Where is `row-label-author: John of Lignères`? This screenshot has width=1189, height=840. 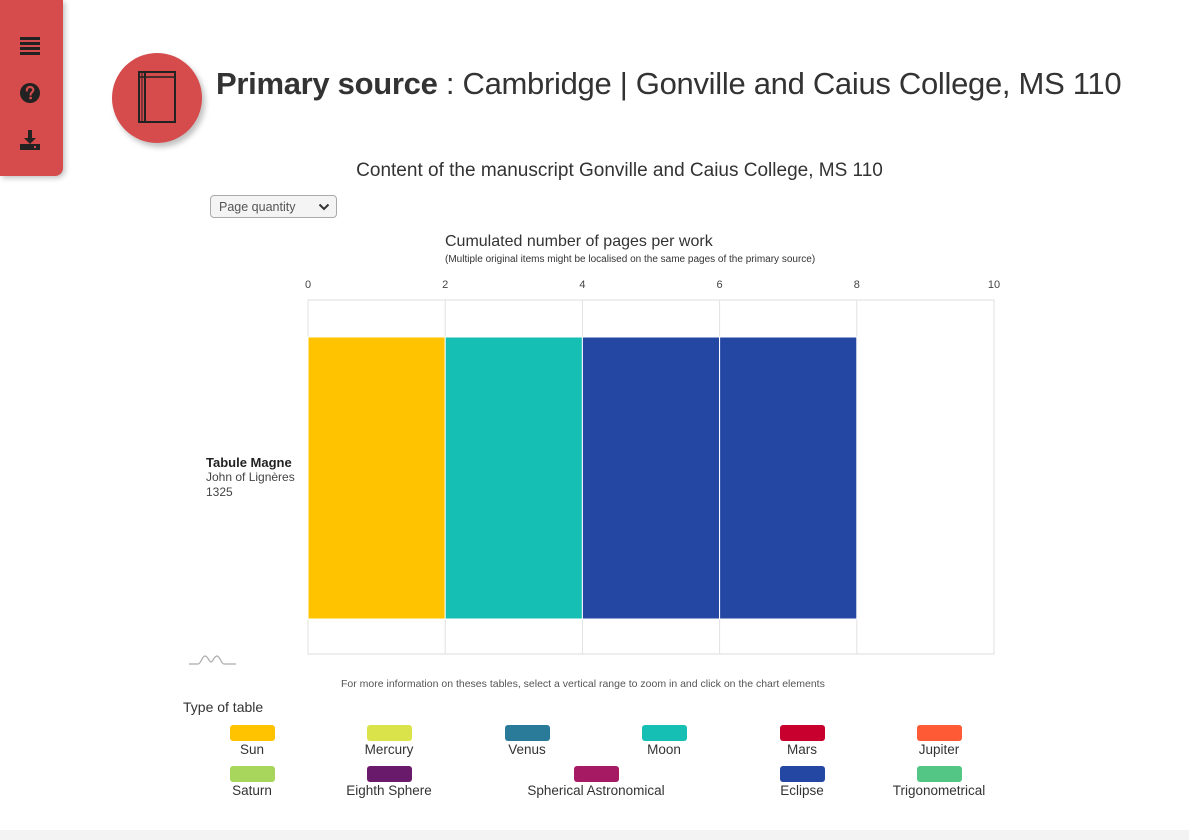
row-label-author: John of Lignères is located at coordinates (250, 477).